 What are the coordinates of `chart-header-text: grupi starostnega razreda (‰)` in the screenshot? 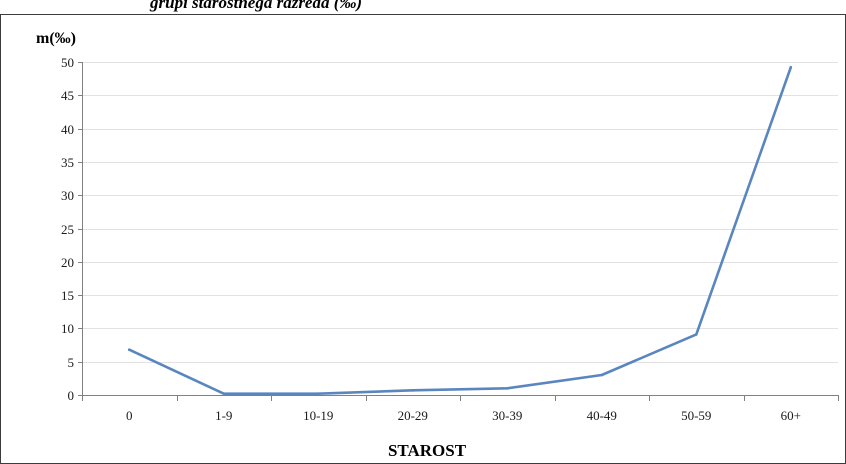 It's located at (255, 6).